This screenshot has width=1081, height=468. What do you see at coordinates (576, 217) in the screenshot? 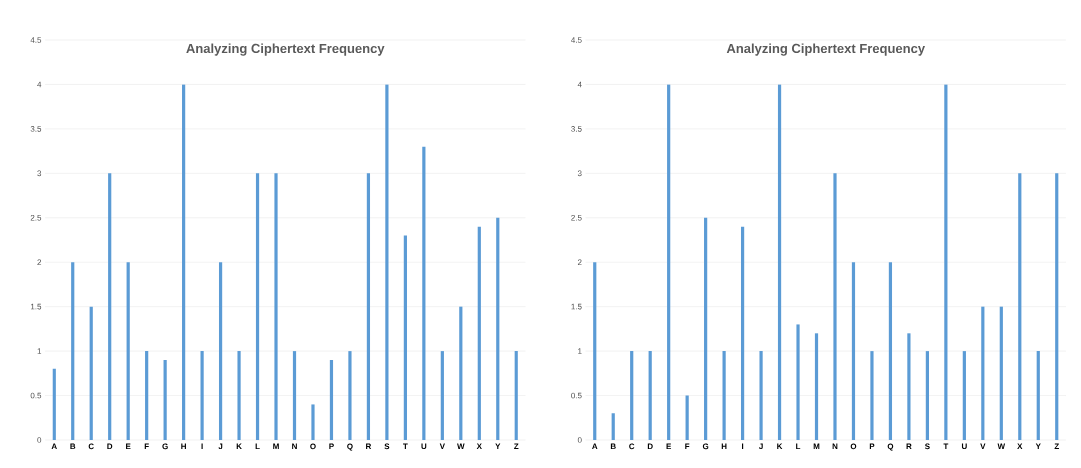
I see `y-tick-label: 2.5` at bounding box center [576, 217].